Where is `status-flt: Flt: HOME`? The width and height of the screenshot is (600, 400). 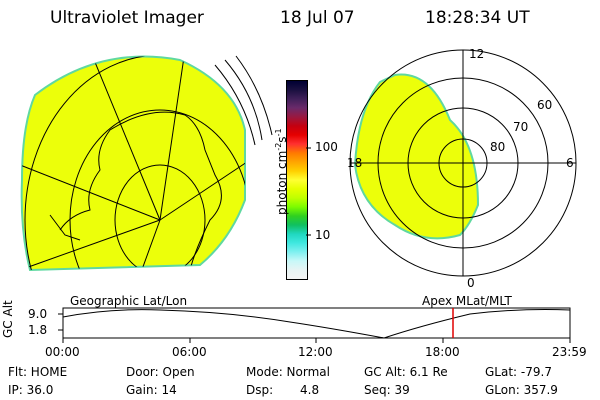
status-flt: Flt: HOME is located at coordinates (38, 372).